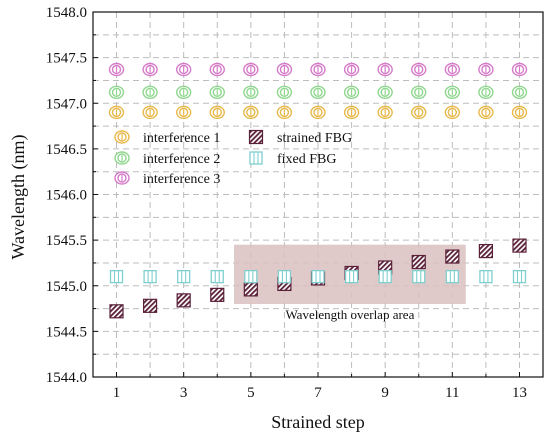  I want to click on y-tick-label: 1545.5, so click(66, 241).